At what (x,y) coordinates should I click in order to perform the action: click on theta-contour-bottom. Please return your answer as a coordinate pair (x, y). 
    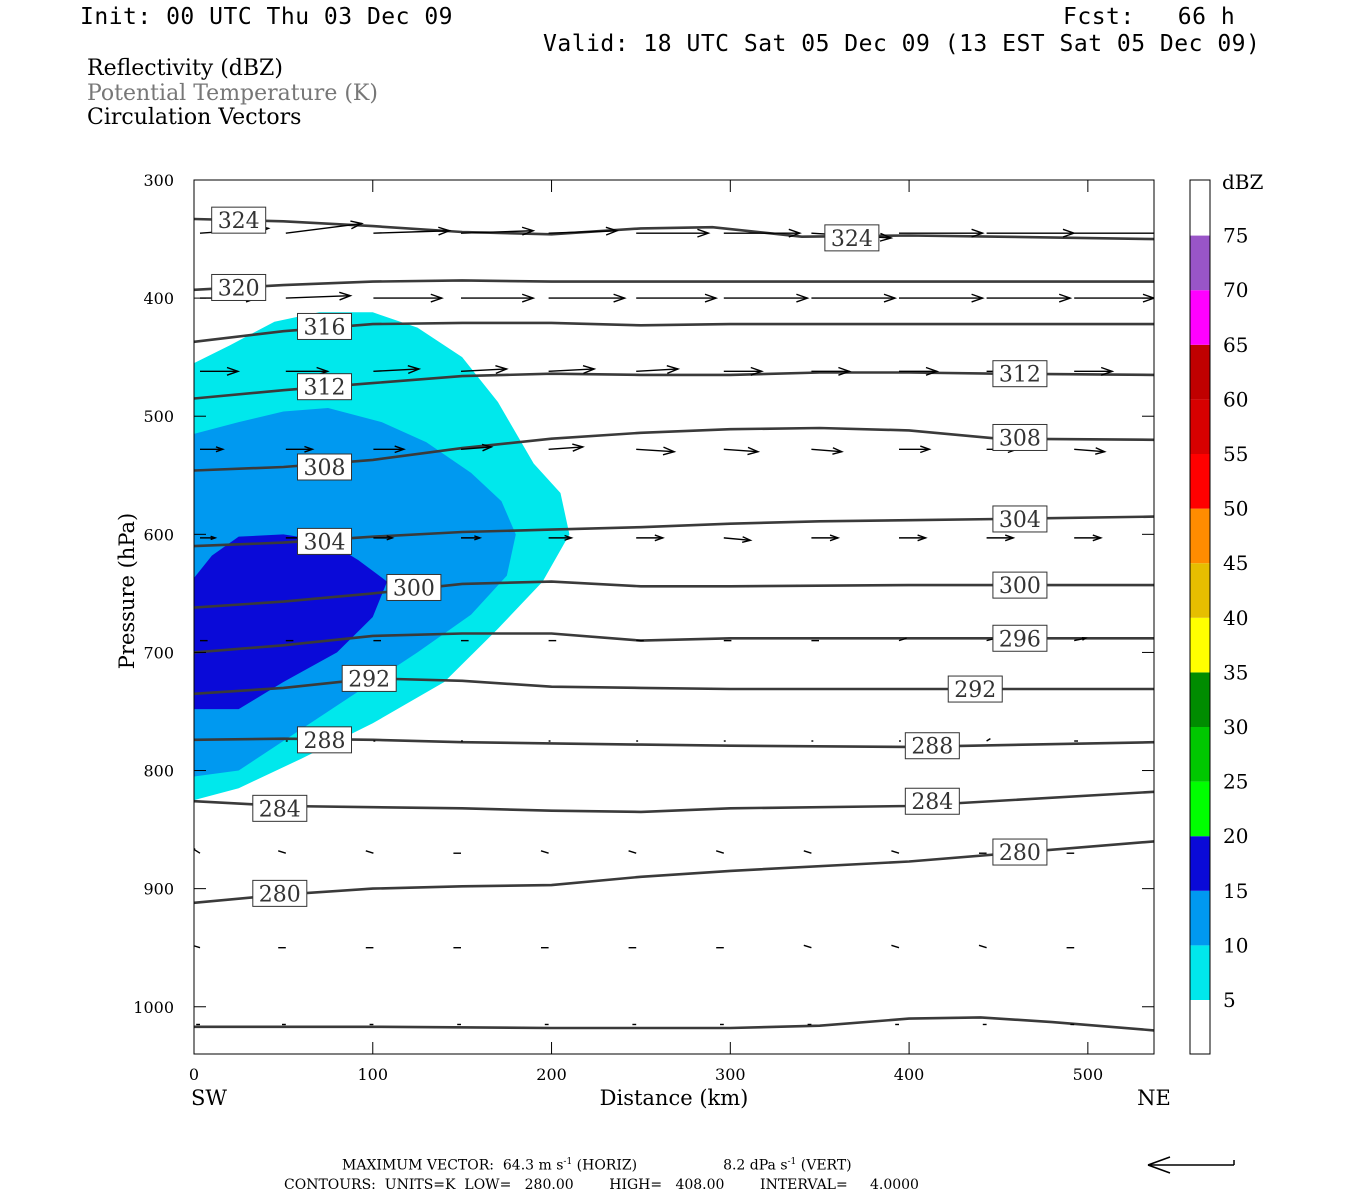
    Looking at the image, I should click on (674, 1024).